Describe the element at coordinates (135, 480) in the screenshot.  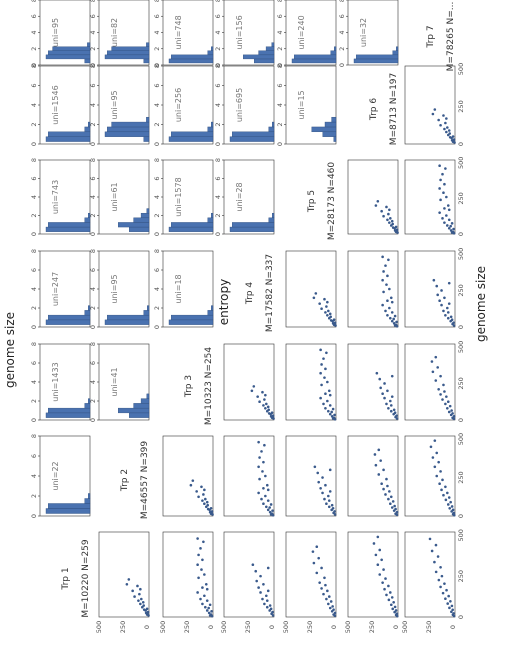
I see `group-label-2: Trp 2 M=46557 N=399` at that location.